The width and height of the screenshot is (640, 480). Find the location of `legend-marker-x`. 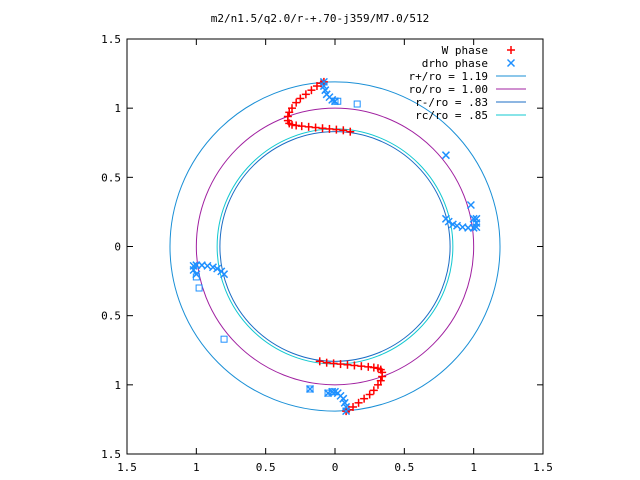

legend-marker-x is located at coordinates (511, 63).